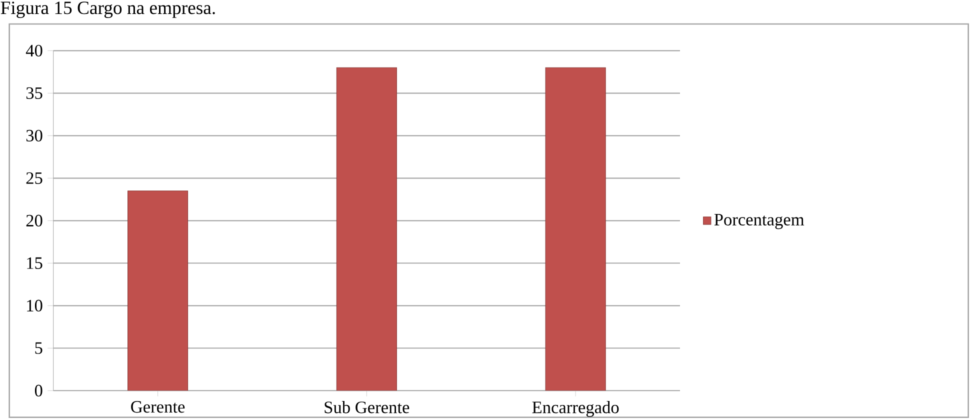 The width and height of the screenshot is (971, 420). Describe the element at coordinates (34, 178) in the screenshot. I see `y-tick-label: 25` at that location.